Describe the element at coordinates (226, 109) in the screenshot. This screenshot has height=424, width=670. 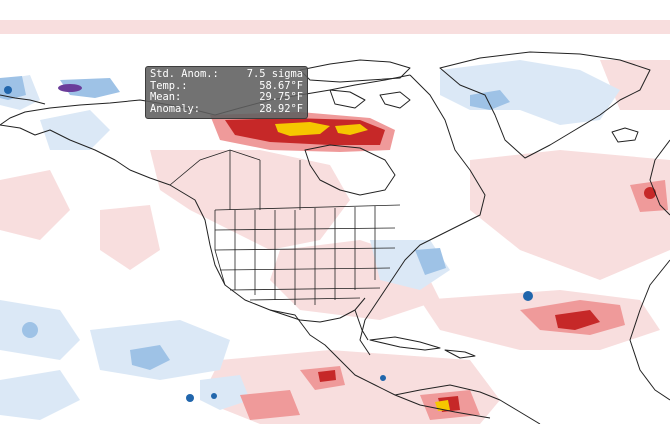
I see `tooltip-row-anomaly: Anomaly: 28.92°F` at that location.